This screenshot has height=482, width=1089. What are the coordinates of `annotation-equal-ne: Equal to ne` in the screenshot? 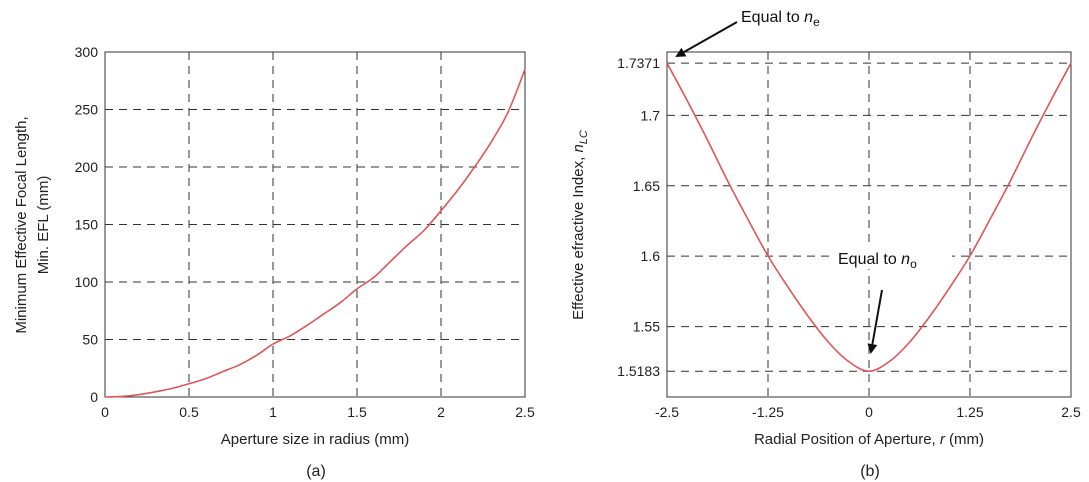 It's located at (780, 19).